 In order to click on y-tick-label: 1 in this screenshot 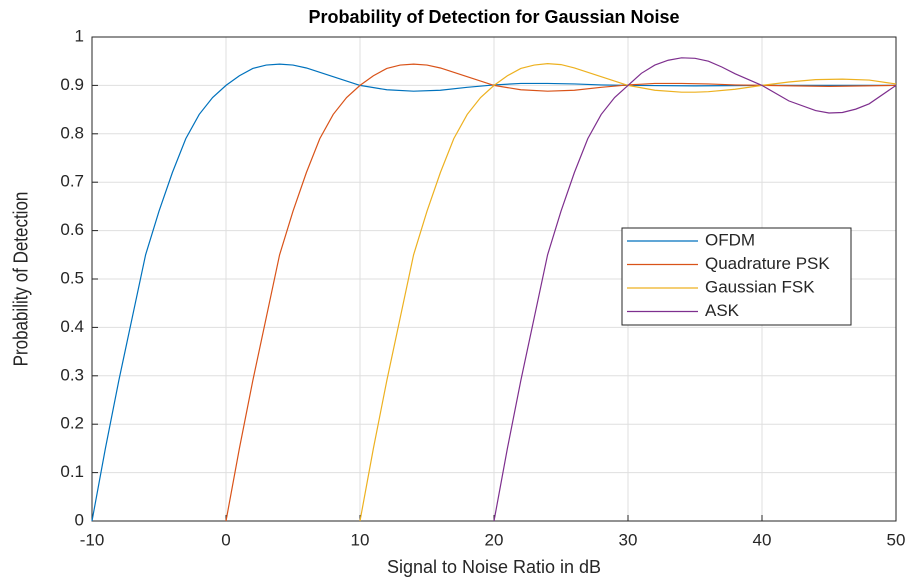, I will do `click(79, 35)`.